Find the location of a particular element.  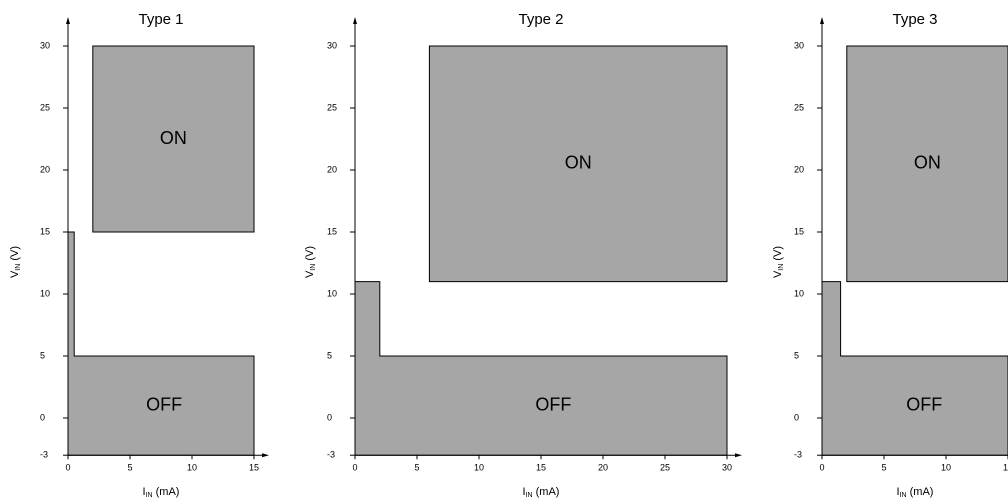

chart-title: Type 1 is located at coordinates (160, 19).